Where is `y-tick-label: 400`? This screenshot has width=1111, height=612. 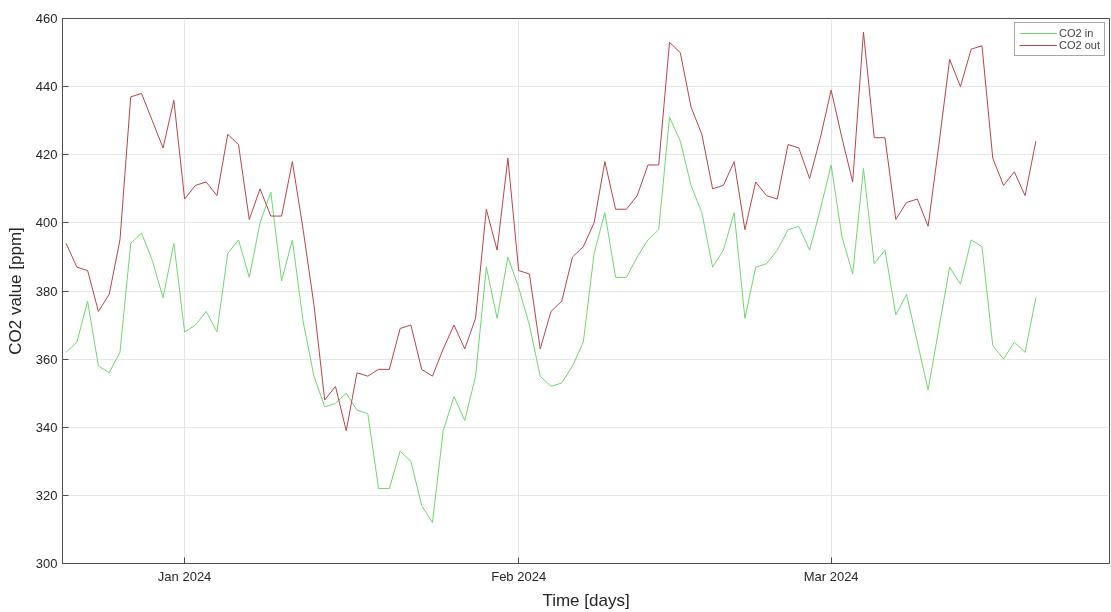
y-tick-label: 400 is located at coordinates (46, 223).